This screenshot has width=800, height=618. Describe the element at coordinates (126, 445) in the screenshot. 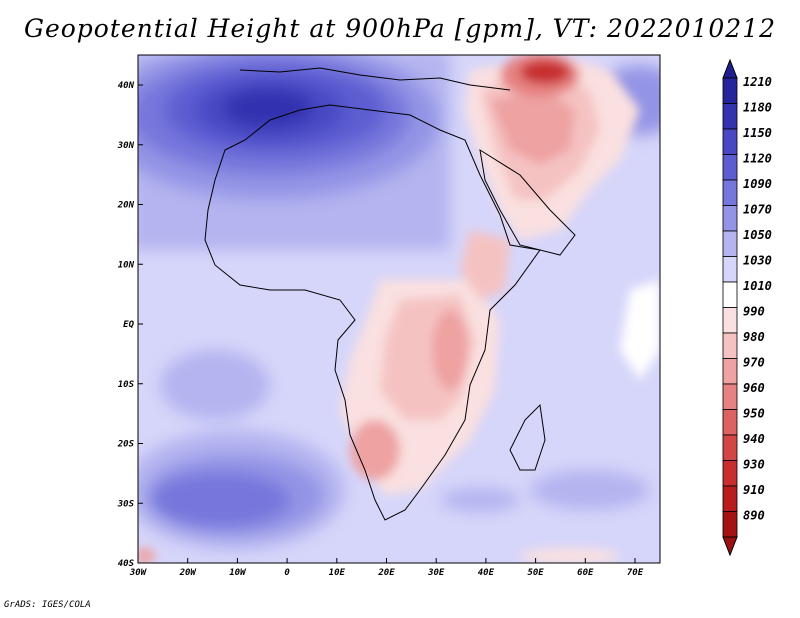

I see `lat-tick-label: 20S` at that location.